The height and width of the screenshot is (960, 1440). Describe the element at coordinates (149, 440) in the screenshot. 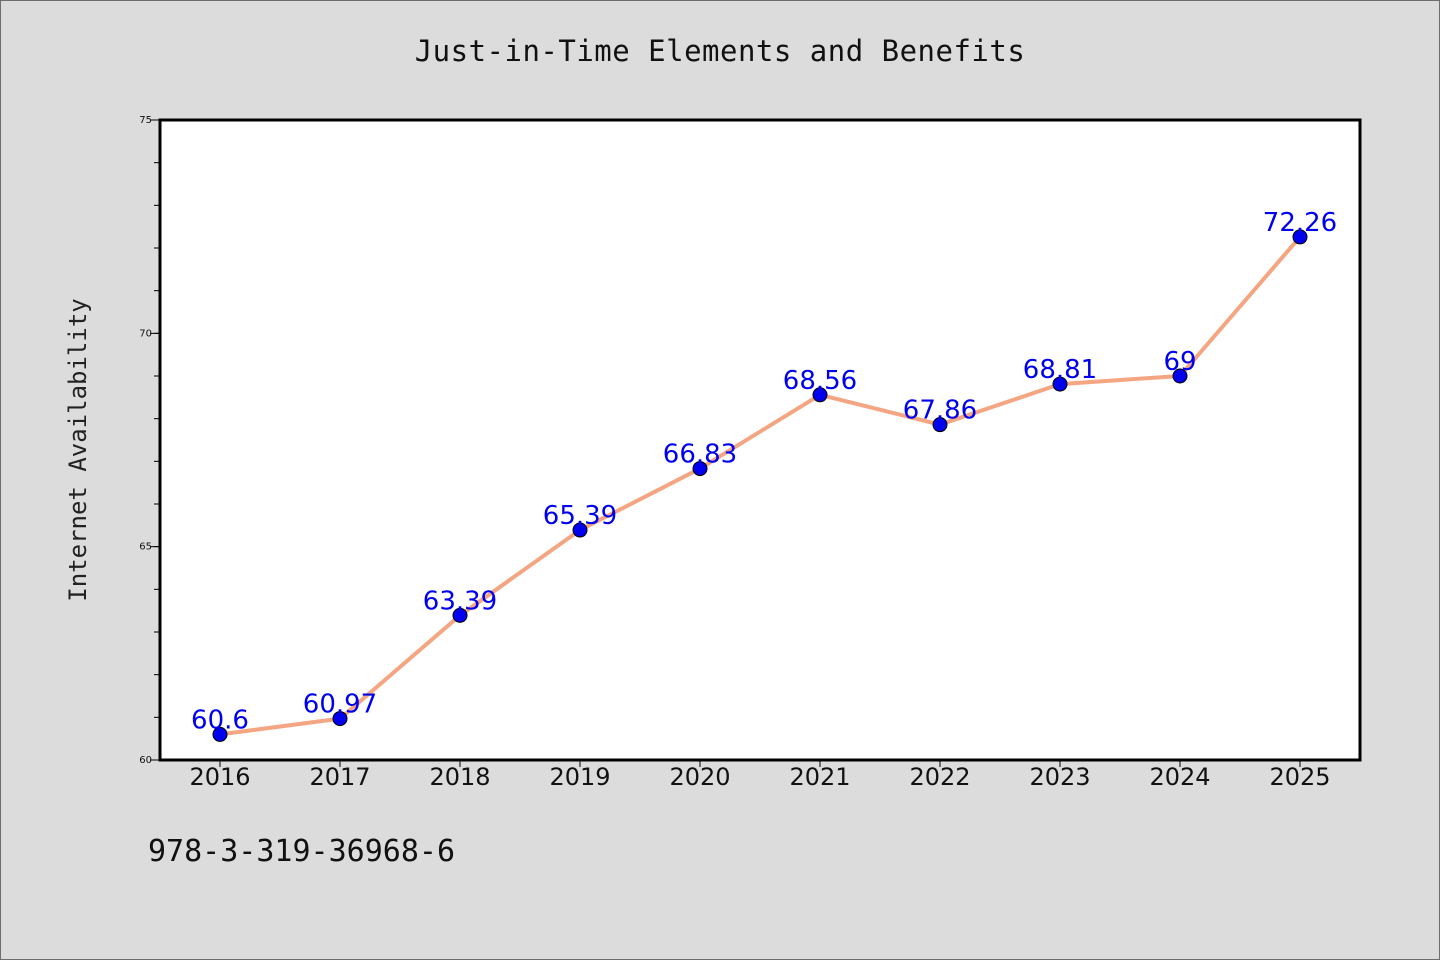

I see `y-axis-ticks: 60 65 70 75` at that location.